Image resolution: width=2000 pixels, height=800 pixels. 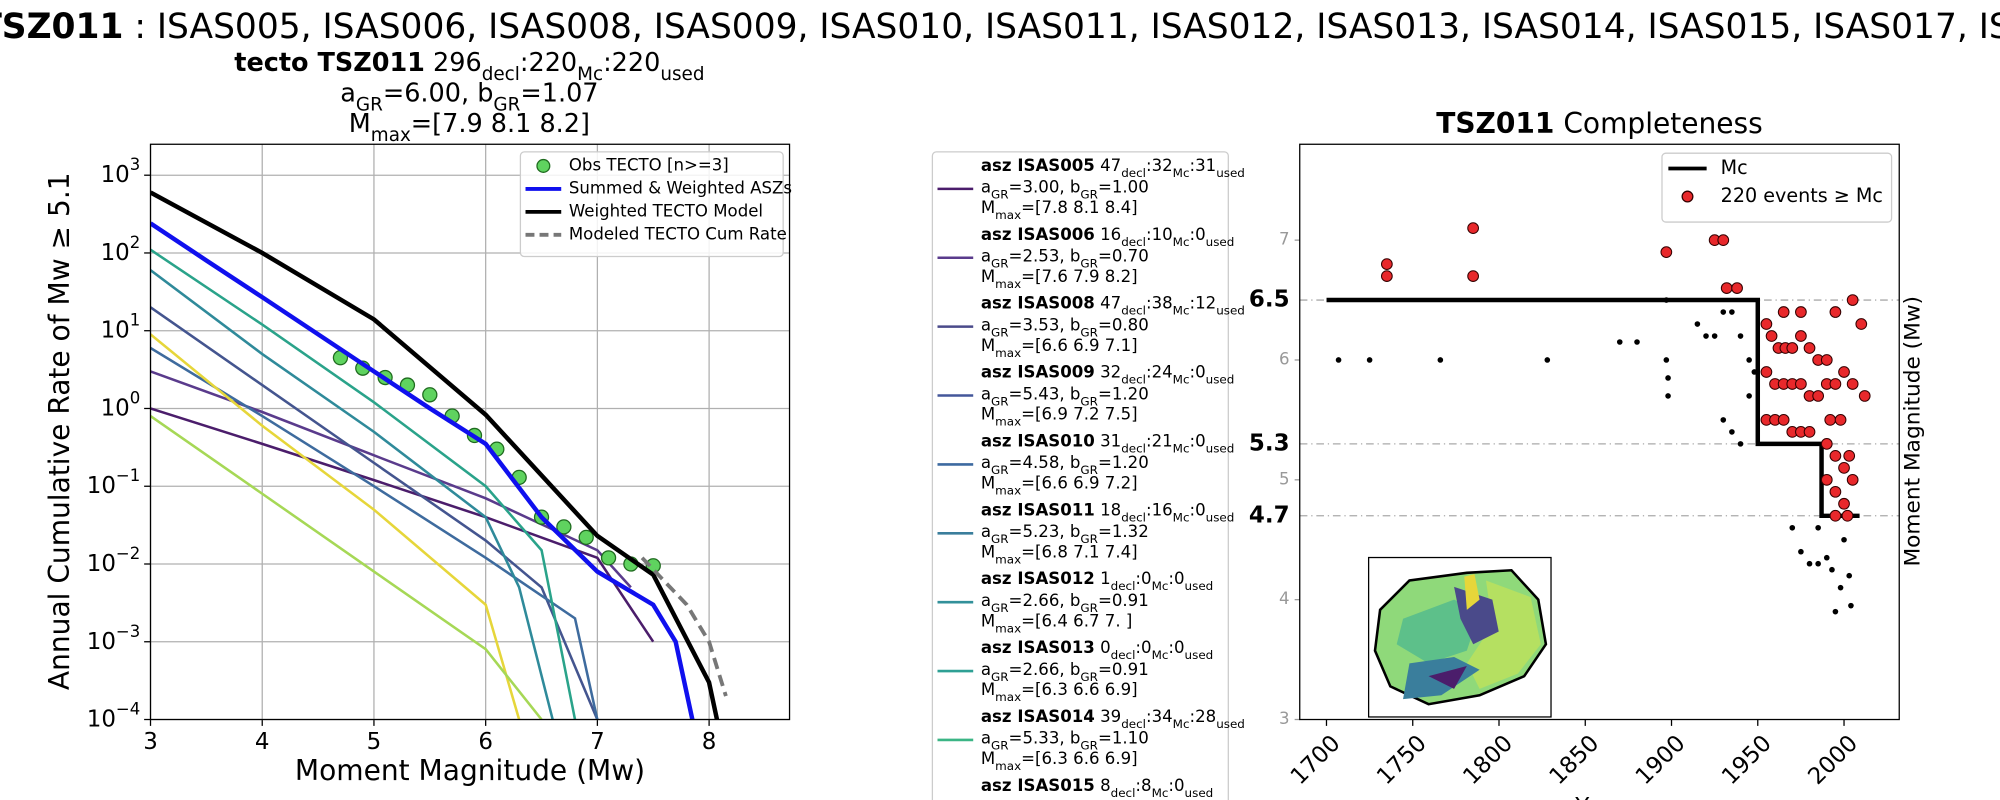 What do you see at coordinates (988, 689) in the screenshot?
I see `text-run: M` at bounding box center [988, 689].